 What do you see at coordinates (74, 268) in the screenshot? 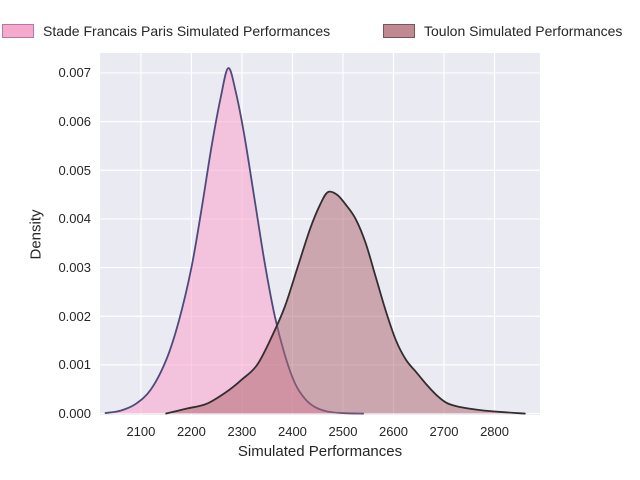
I see `y-tick-label: 0.003` at bounding box center [74, 268].